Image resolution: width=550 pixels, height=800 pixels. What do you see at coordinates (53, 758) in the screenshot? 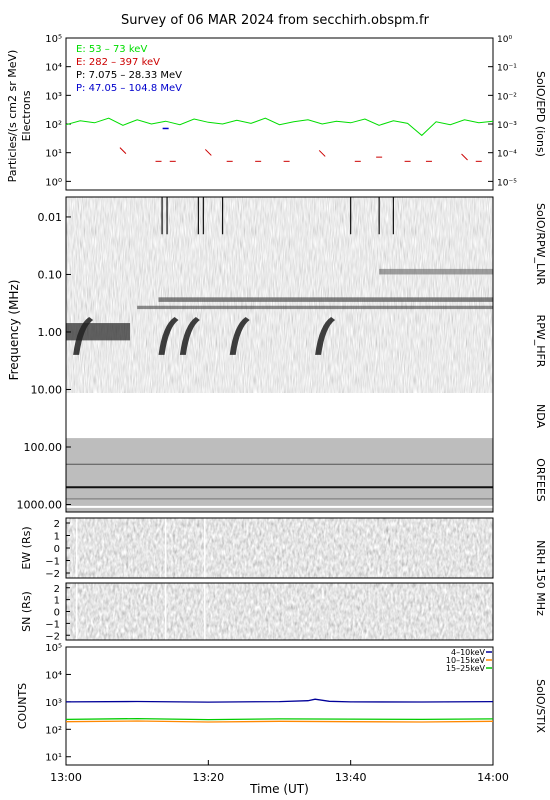
I see `stix-tick-label: 10¹` at bounding box center [53, 758].